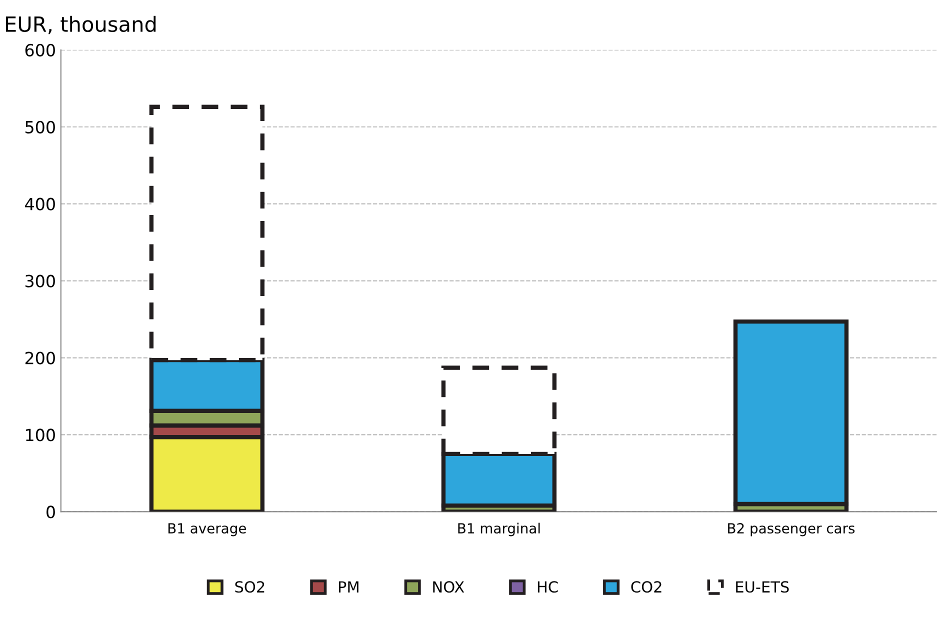 This screenshot has width=937, height=624. Describe the element at coordinates (448, 587) in the screenshot. I see `legend-label: NOX` at that location.